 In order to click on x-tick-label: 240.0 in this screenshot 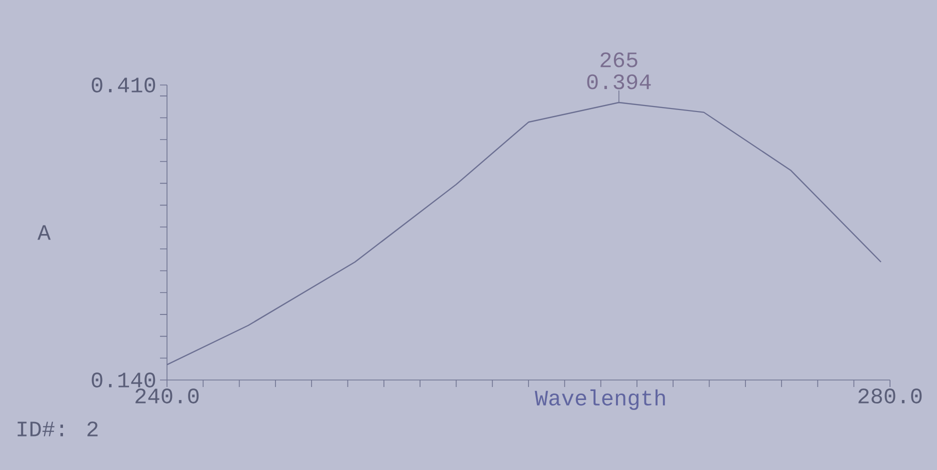, I will do `click(167, 396)`.